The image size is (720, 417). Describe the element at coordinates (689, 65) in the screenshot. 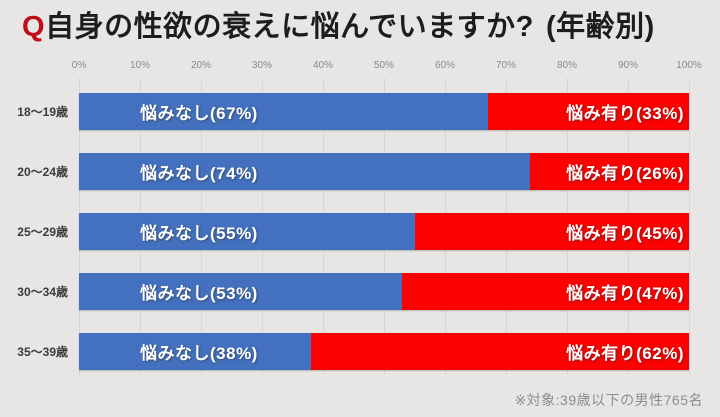

I see `x-axis-tick-label: 100%` at that location.